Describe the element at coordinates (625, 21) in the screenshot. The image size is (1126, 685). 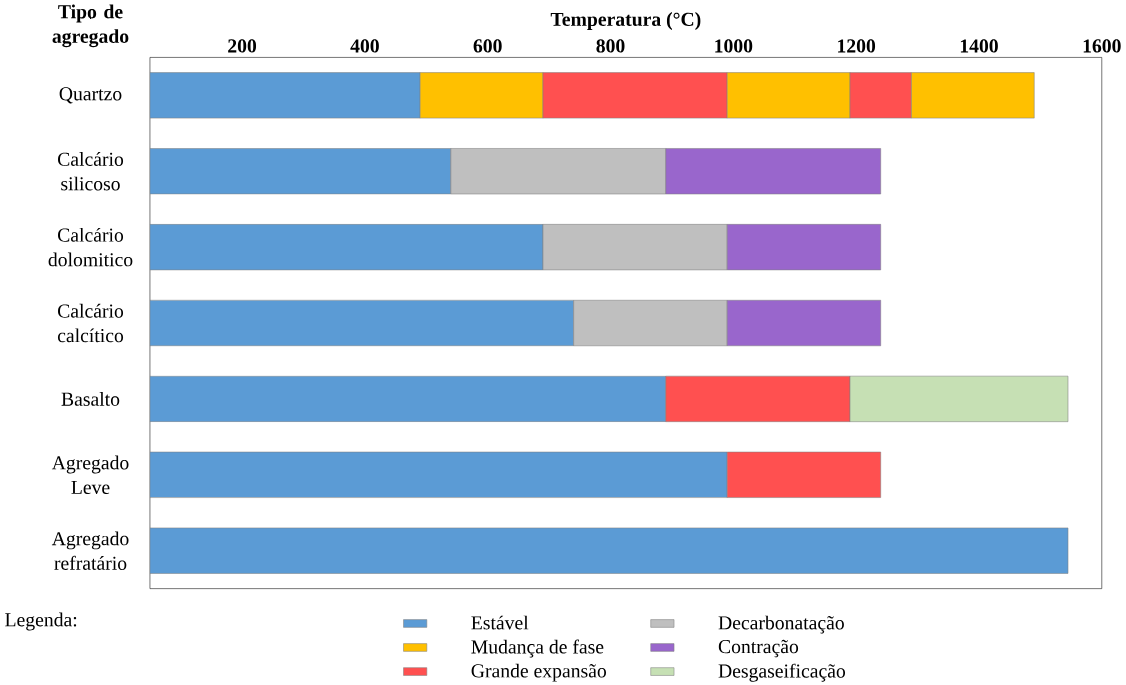
I see `x-axis-title: Temperatura (°C)` at that location.